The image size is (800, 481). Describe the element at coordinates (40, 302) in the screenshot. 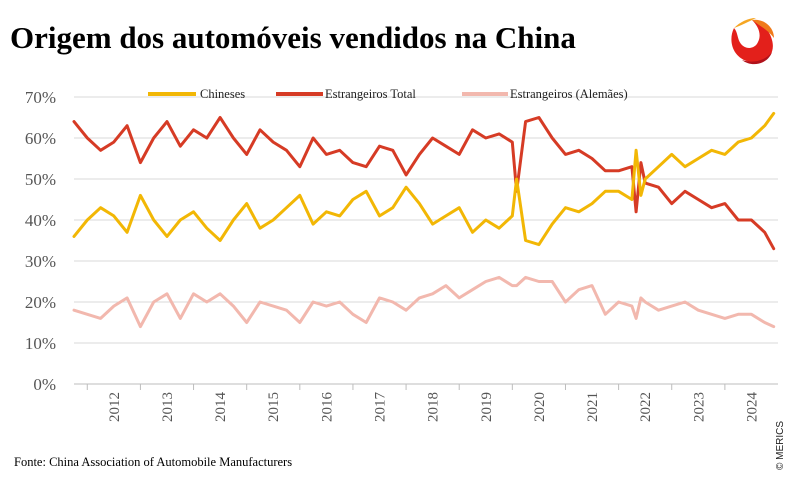

I see `y-tick-label: 20%` at that location.